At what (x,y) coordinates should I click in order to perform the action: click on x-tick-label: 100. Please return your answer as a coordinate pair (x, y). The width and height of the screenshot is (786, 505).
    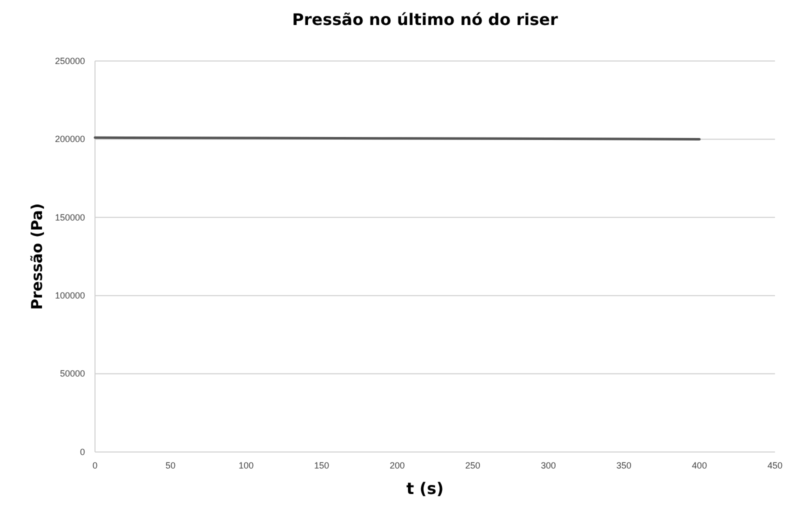
    Looking at the image, I should click on (246, 465).